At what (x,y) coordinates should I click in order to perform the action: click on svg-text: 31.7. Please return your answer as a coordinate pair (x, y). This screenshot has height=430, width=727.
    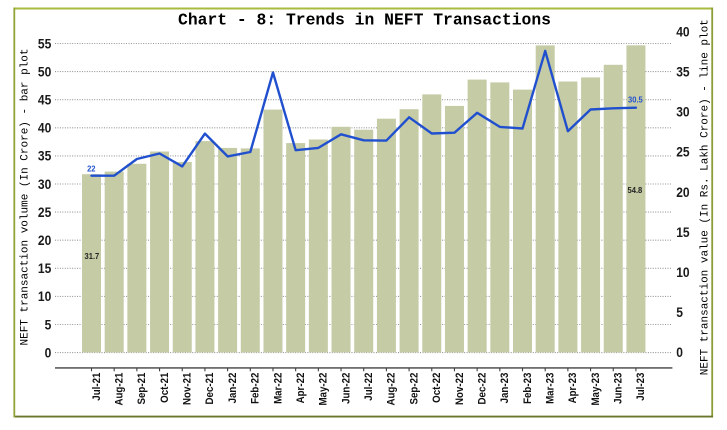
    Looking at the image, I should click on (92, 256).